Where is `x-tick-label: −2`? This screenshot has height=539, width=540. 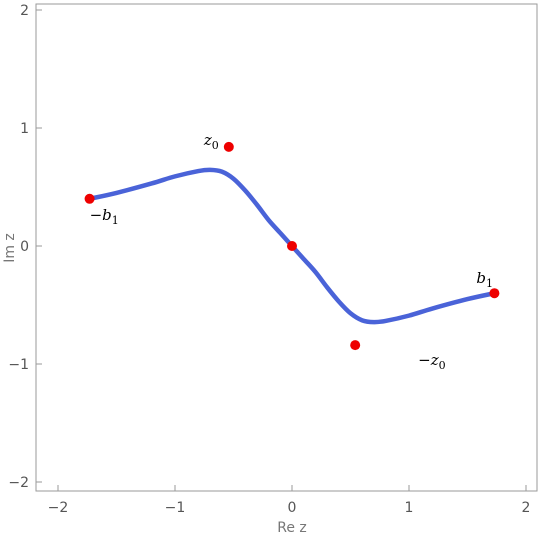 x-tick-label: −2 is located at coordinates (58, 508).